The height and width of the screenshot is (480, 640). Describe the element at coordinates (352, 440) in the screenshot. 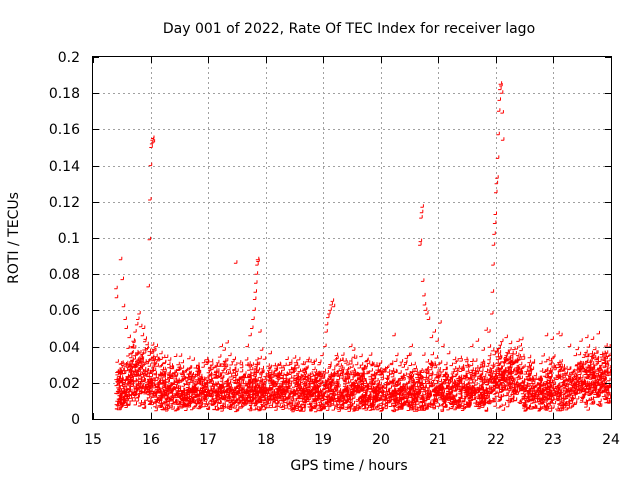

I see `x-tick-labels: 15 16 17 18 19 20 21 22 23 24` at that location.